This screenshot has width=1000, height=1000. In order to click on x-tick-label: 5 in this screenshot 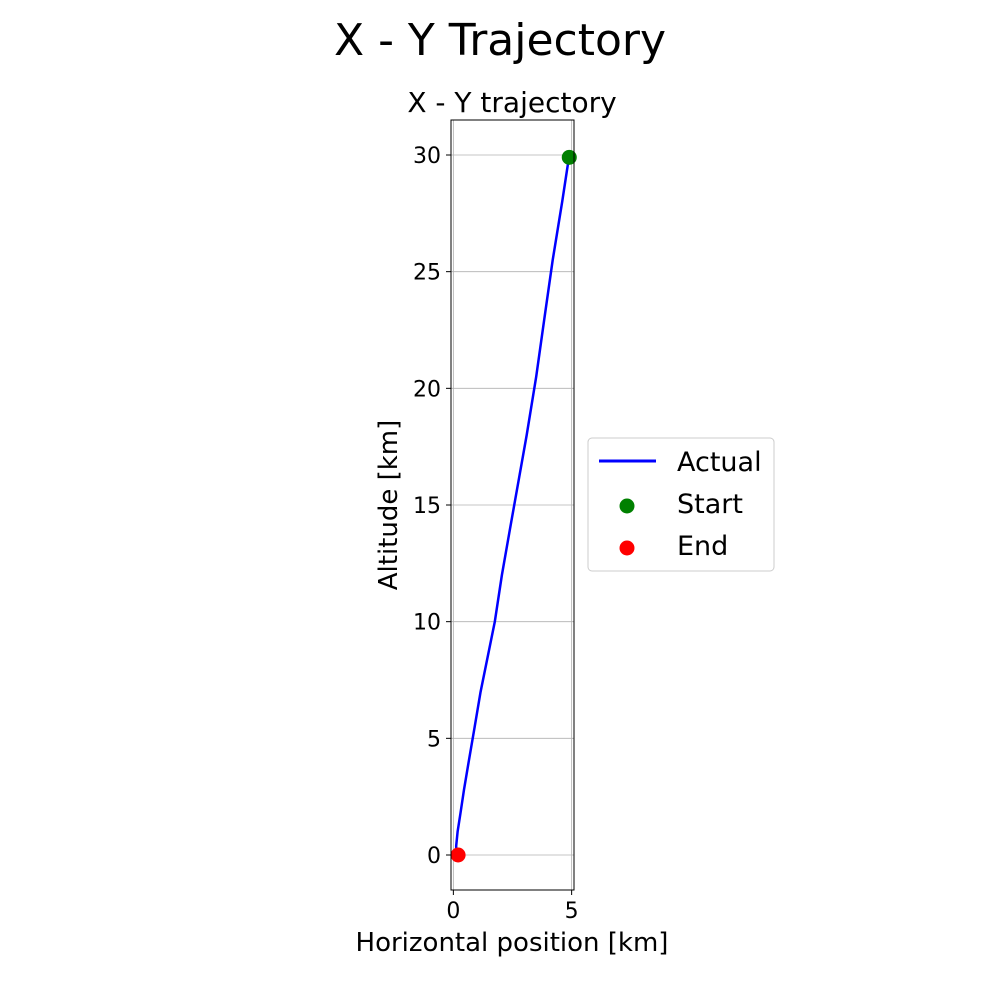, I will do `click(572, 911)`.